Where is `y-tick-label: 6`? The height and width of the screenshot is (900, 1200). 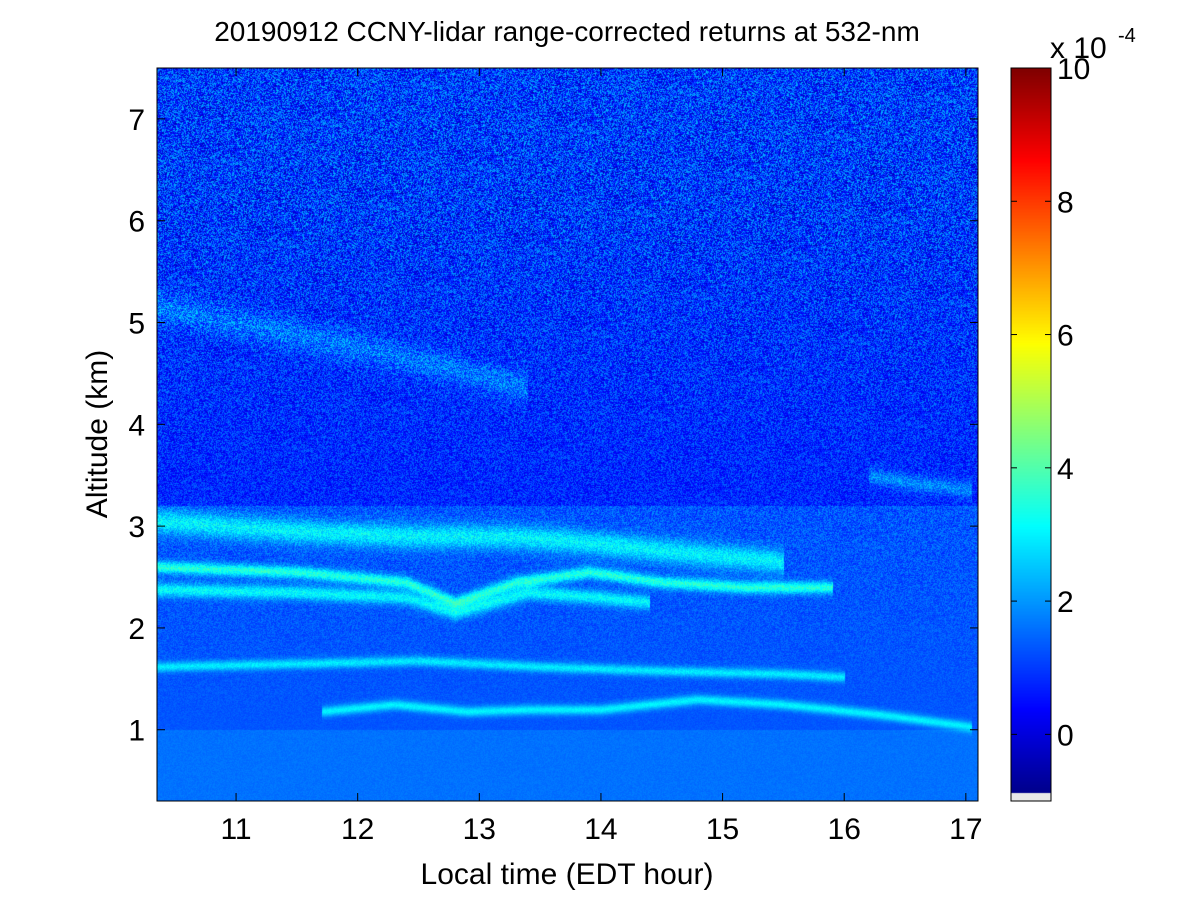
y-tick-label: 6 is located at coordinates (136, 222).